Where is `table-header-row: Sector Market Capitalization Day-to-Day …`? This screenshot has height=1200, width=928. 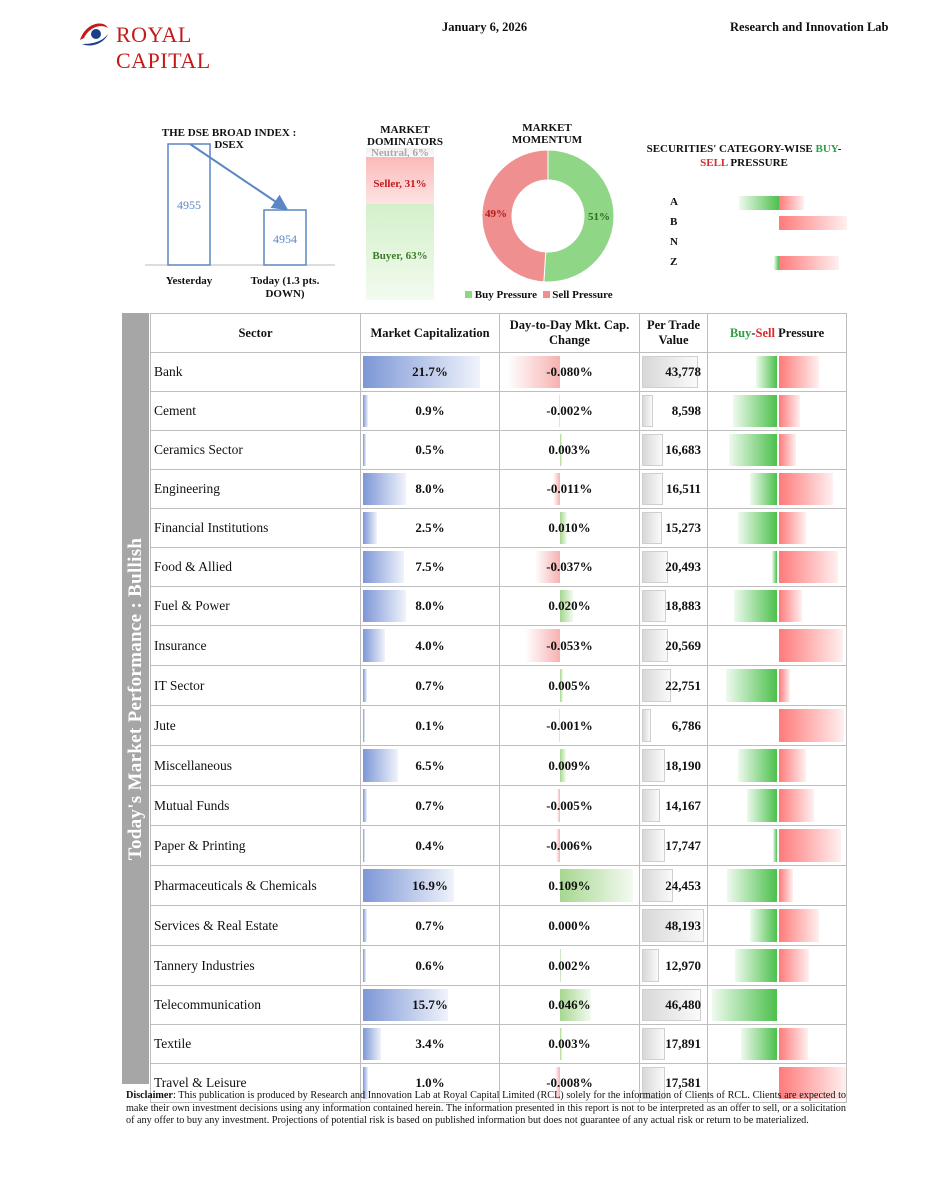 table-header-row: Sector Market Capitalization Day-to-Day … is located at coordinates (498, 333).